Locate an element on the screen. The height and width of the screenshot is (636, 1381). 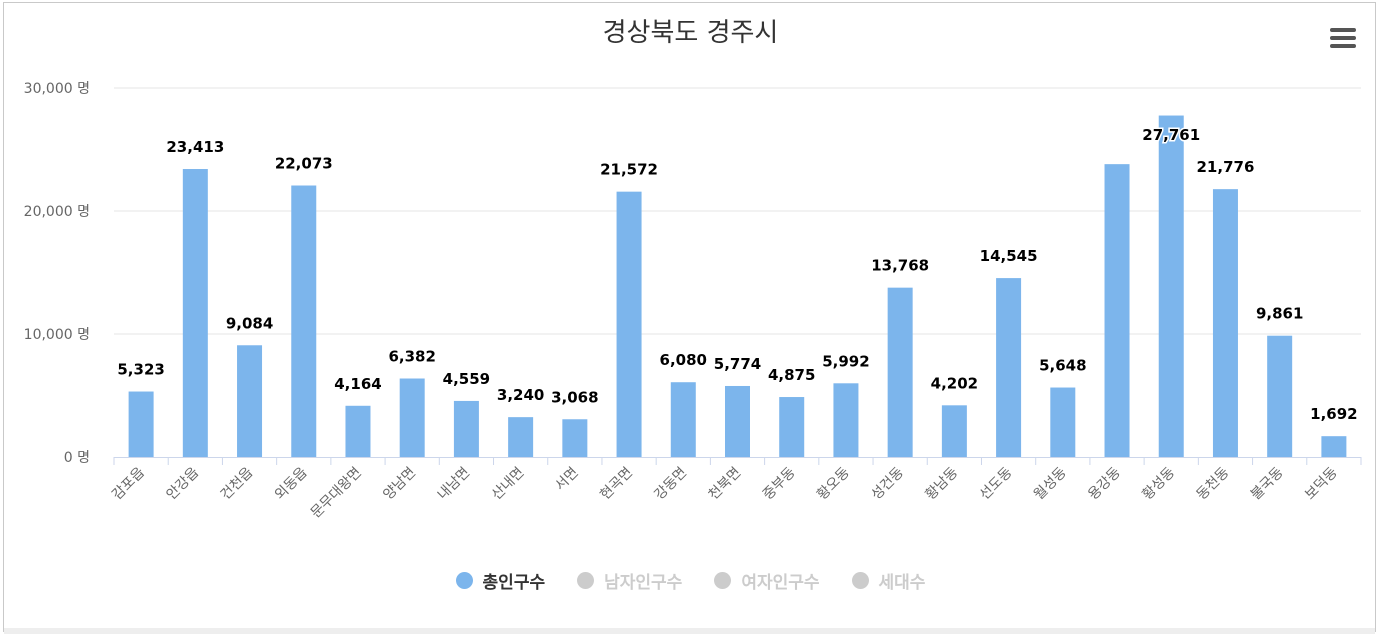
x-tick-label: 천북면 is located at coordinates (725, 484).